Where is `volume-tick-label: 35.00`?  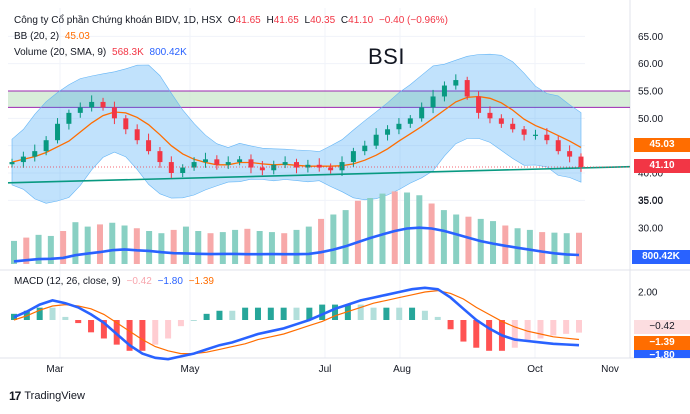 volume-tick-label: 35.00 is located at coordinates (650, 201).